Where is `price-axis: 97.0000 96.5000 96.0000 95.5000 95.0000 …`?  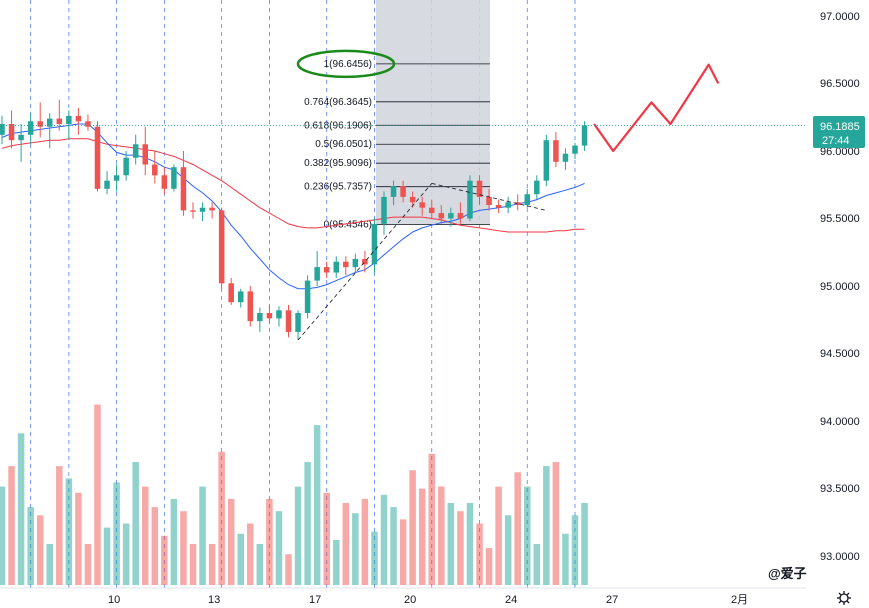
price-axis: 97.0000 96.5000 96.0000 95.5000 95.0000 … is located at coordinates (837, 294).